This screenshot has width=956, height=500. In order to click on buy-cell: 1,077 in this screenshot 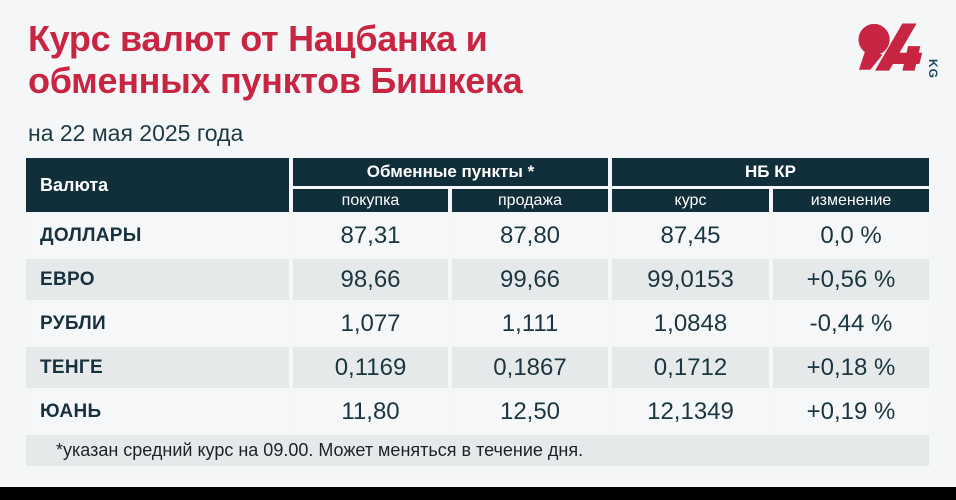, I will do `click(370, 323)`.